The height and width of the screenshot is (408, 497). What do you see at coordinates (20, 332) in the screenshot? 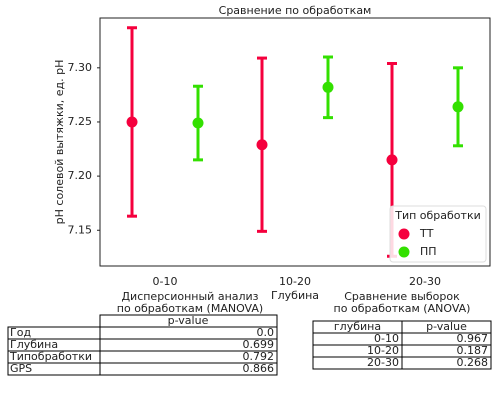
I see `row-label: Год` at bounding box center [20, 332].